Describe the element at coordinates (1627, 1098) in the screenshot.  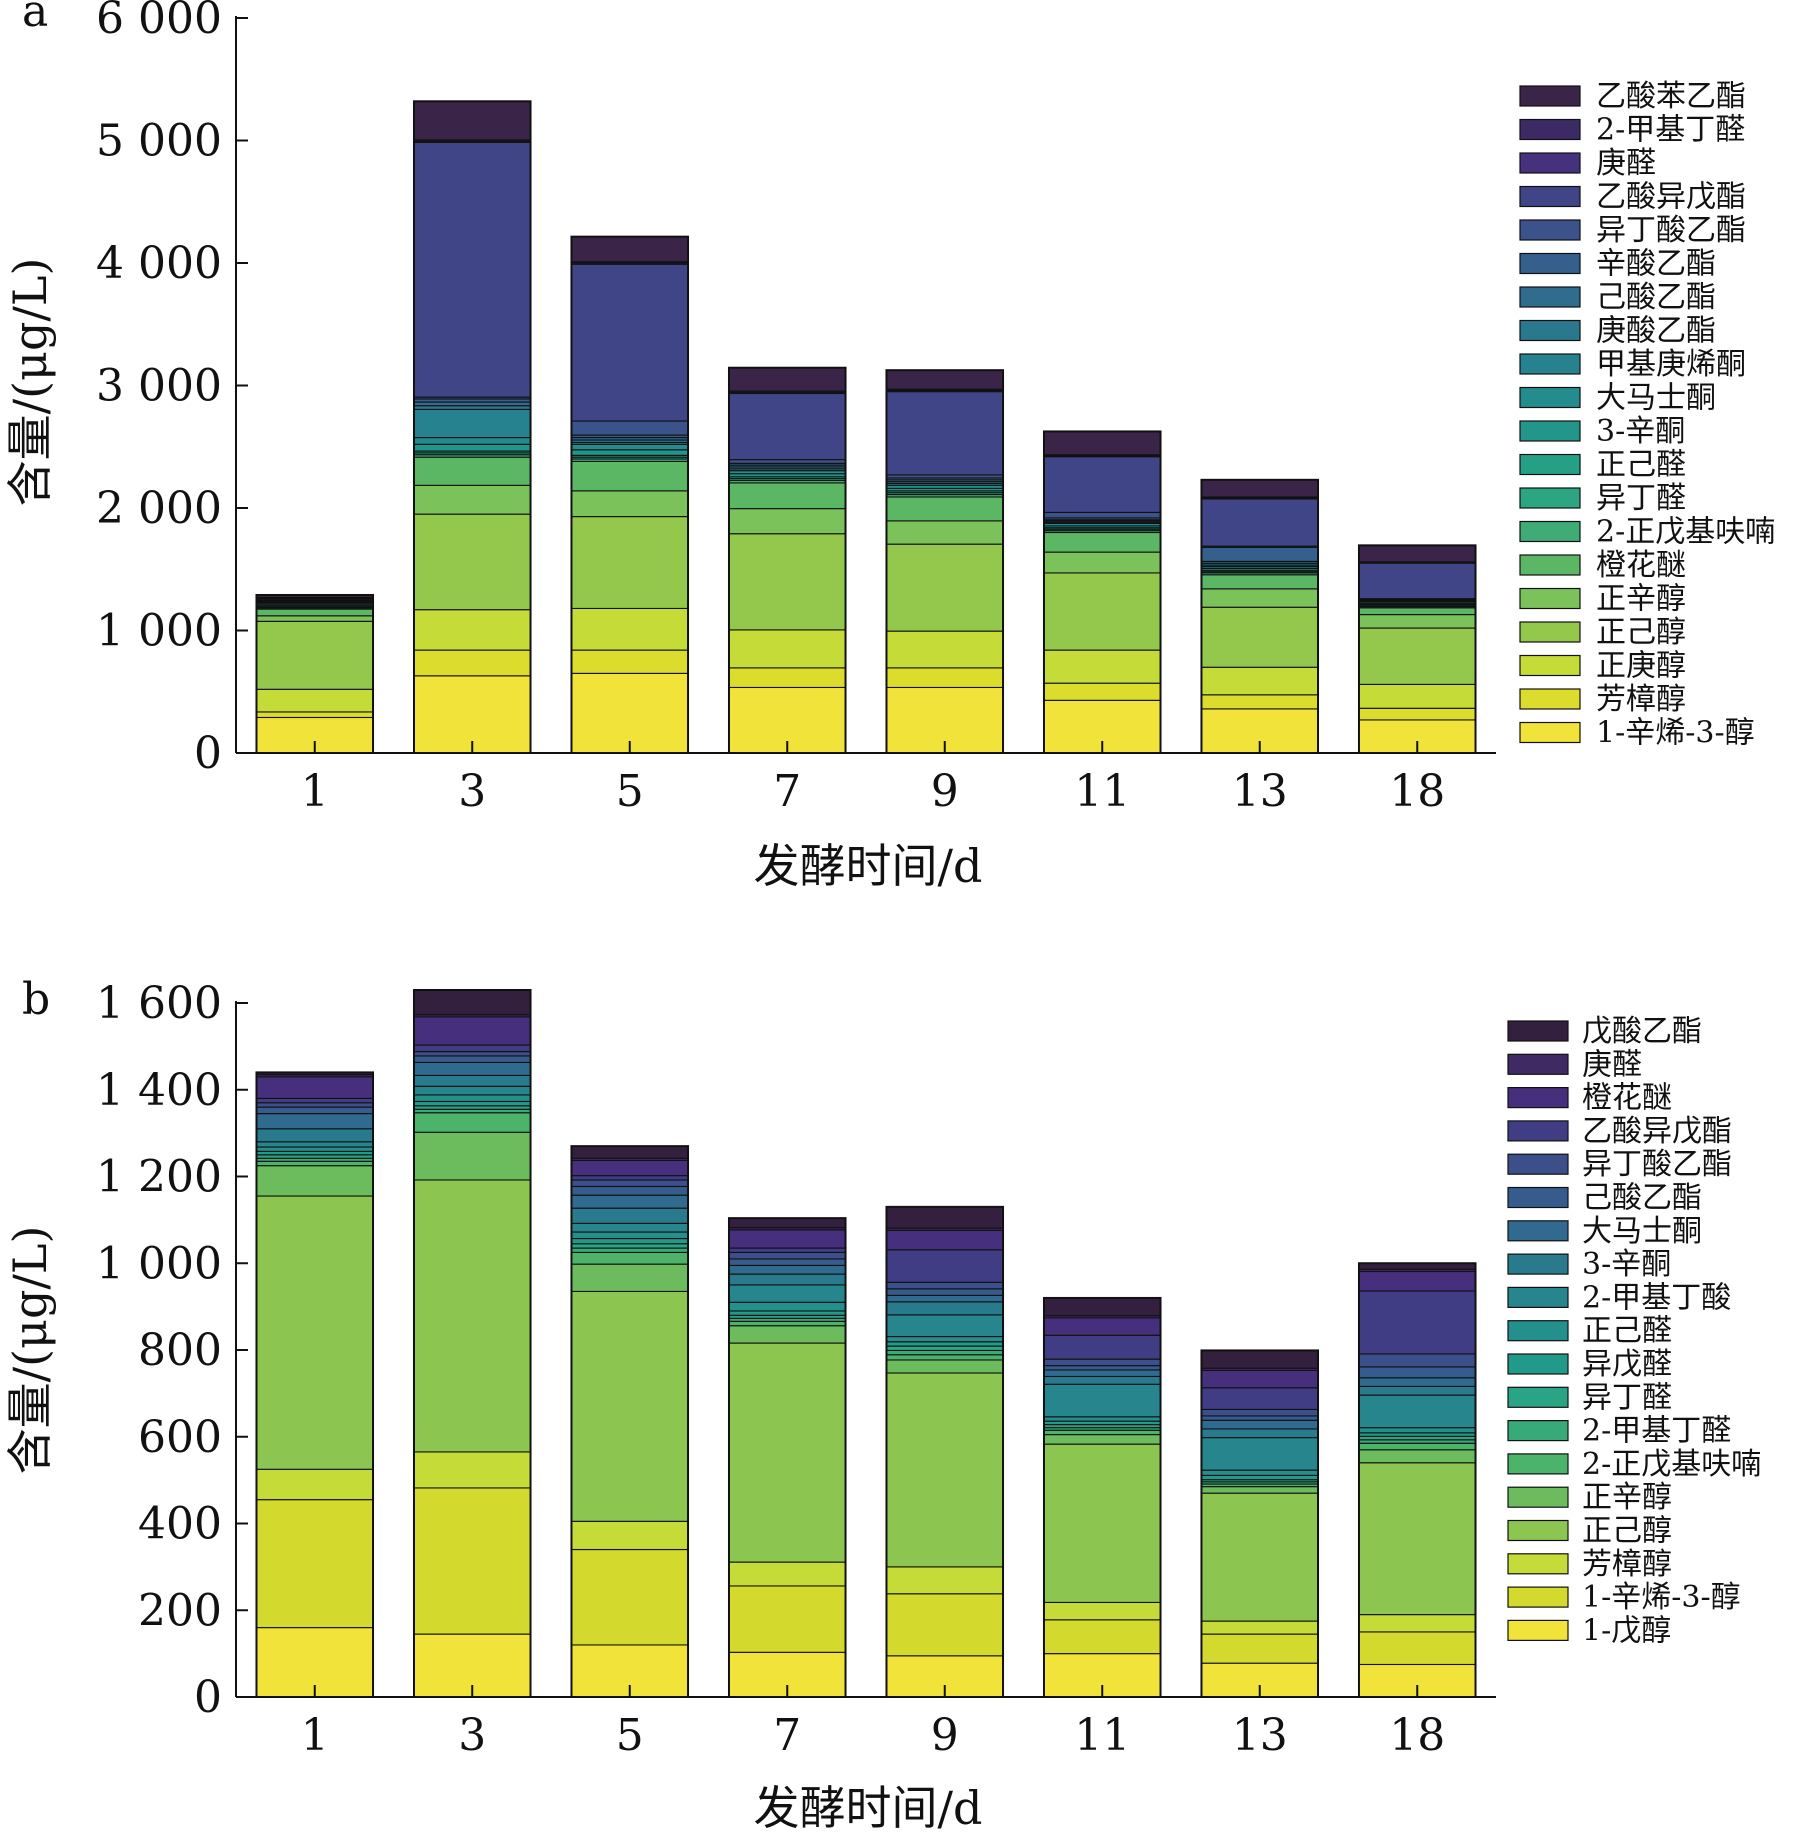
I see `legend-label: 橙花醚` at that location.